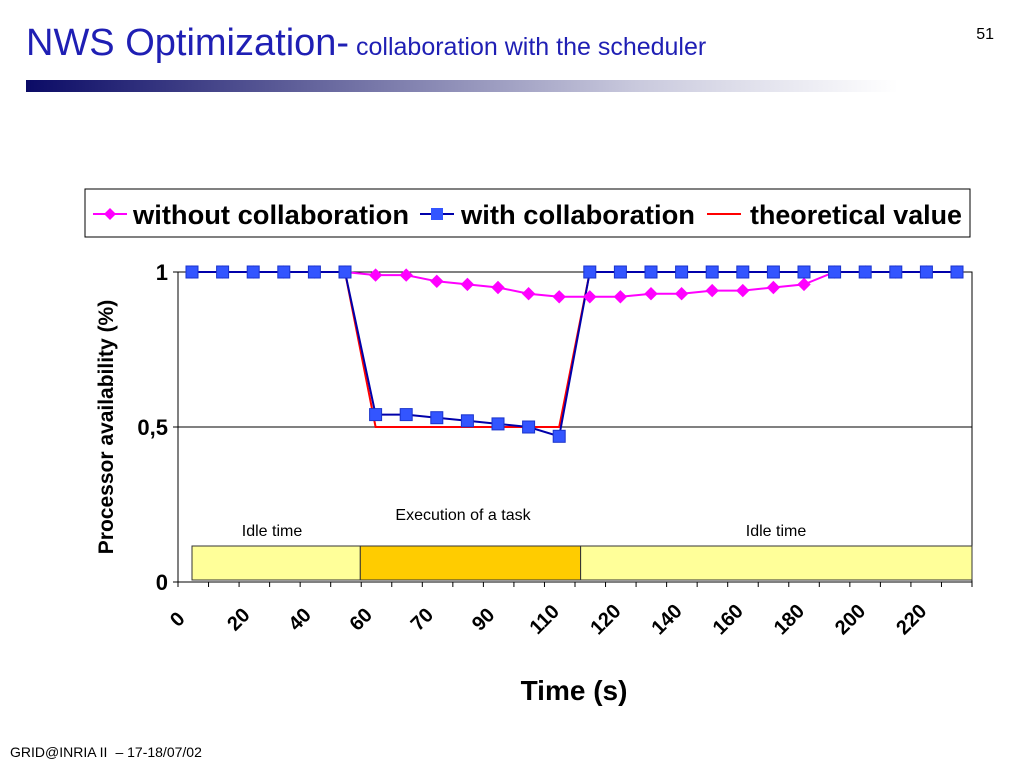  What do you see at coordinates (574, 690) in the screenshot?
I see `x-axis-title: Time (s)` at bounding box center [574, 690].